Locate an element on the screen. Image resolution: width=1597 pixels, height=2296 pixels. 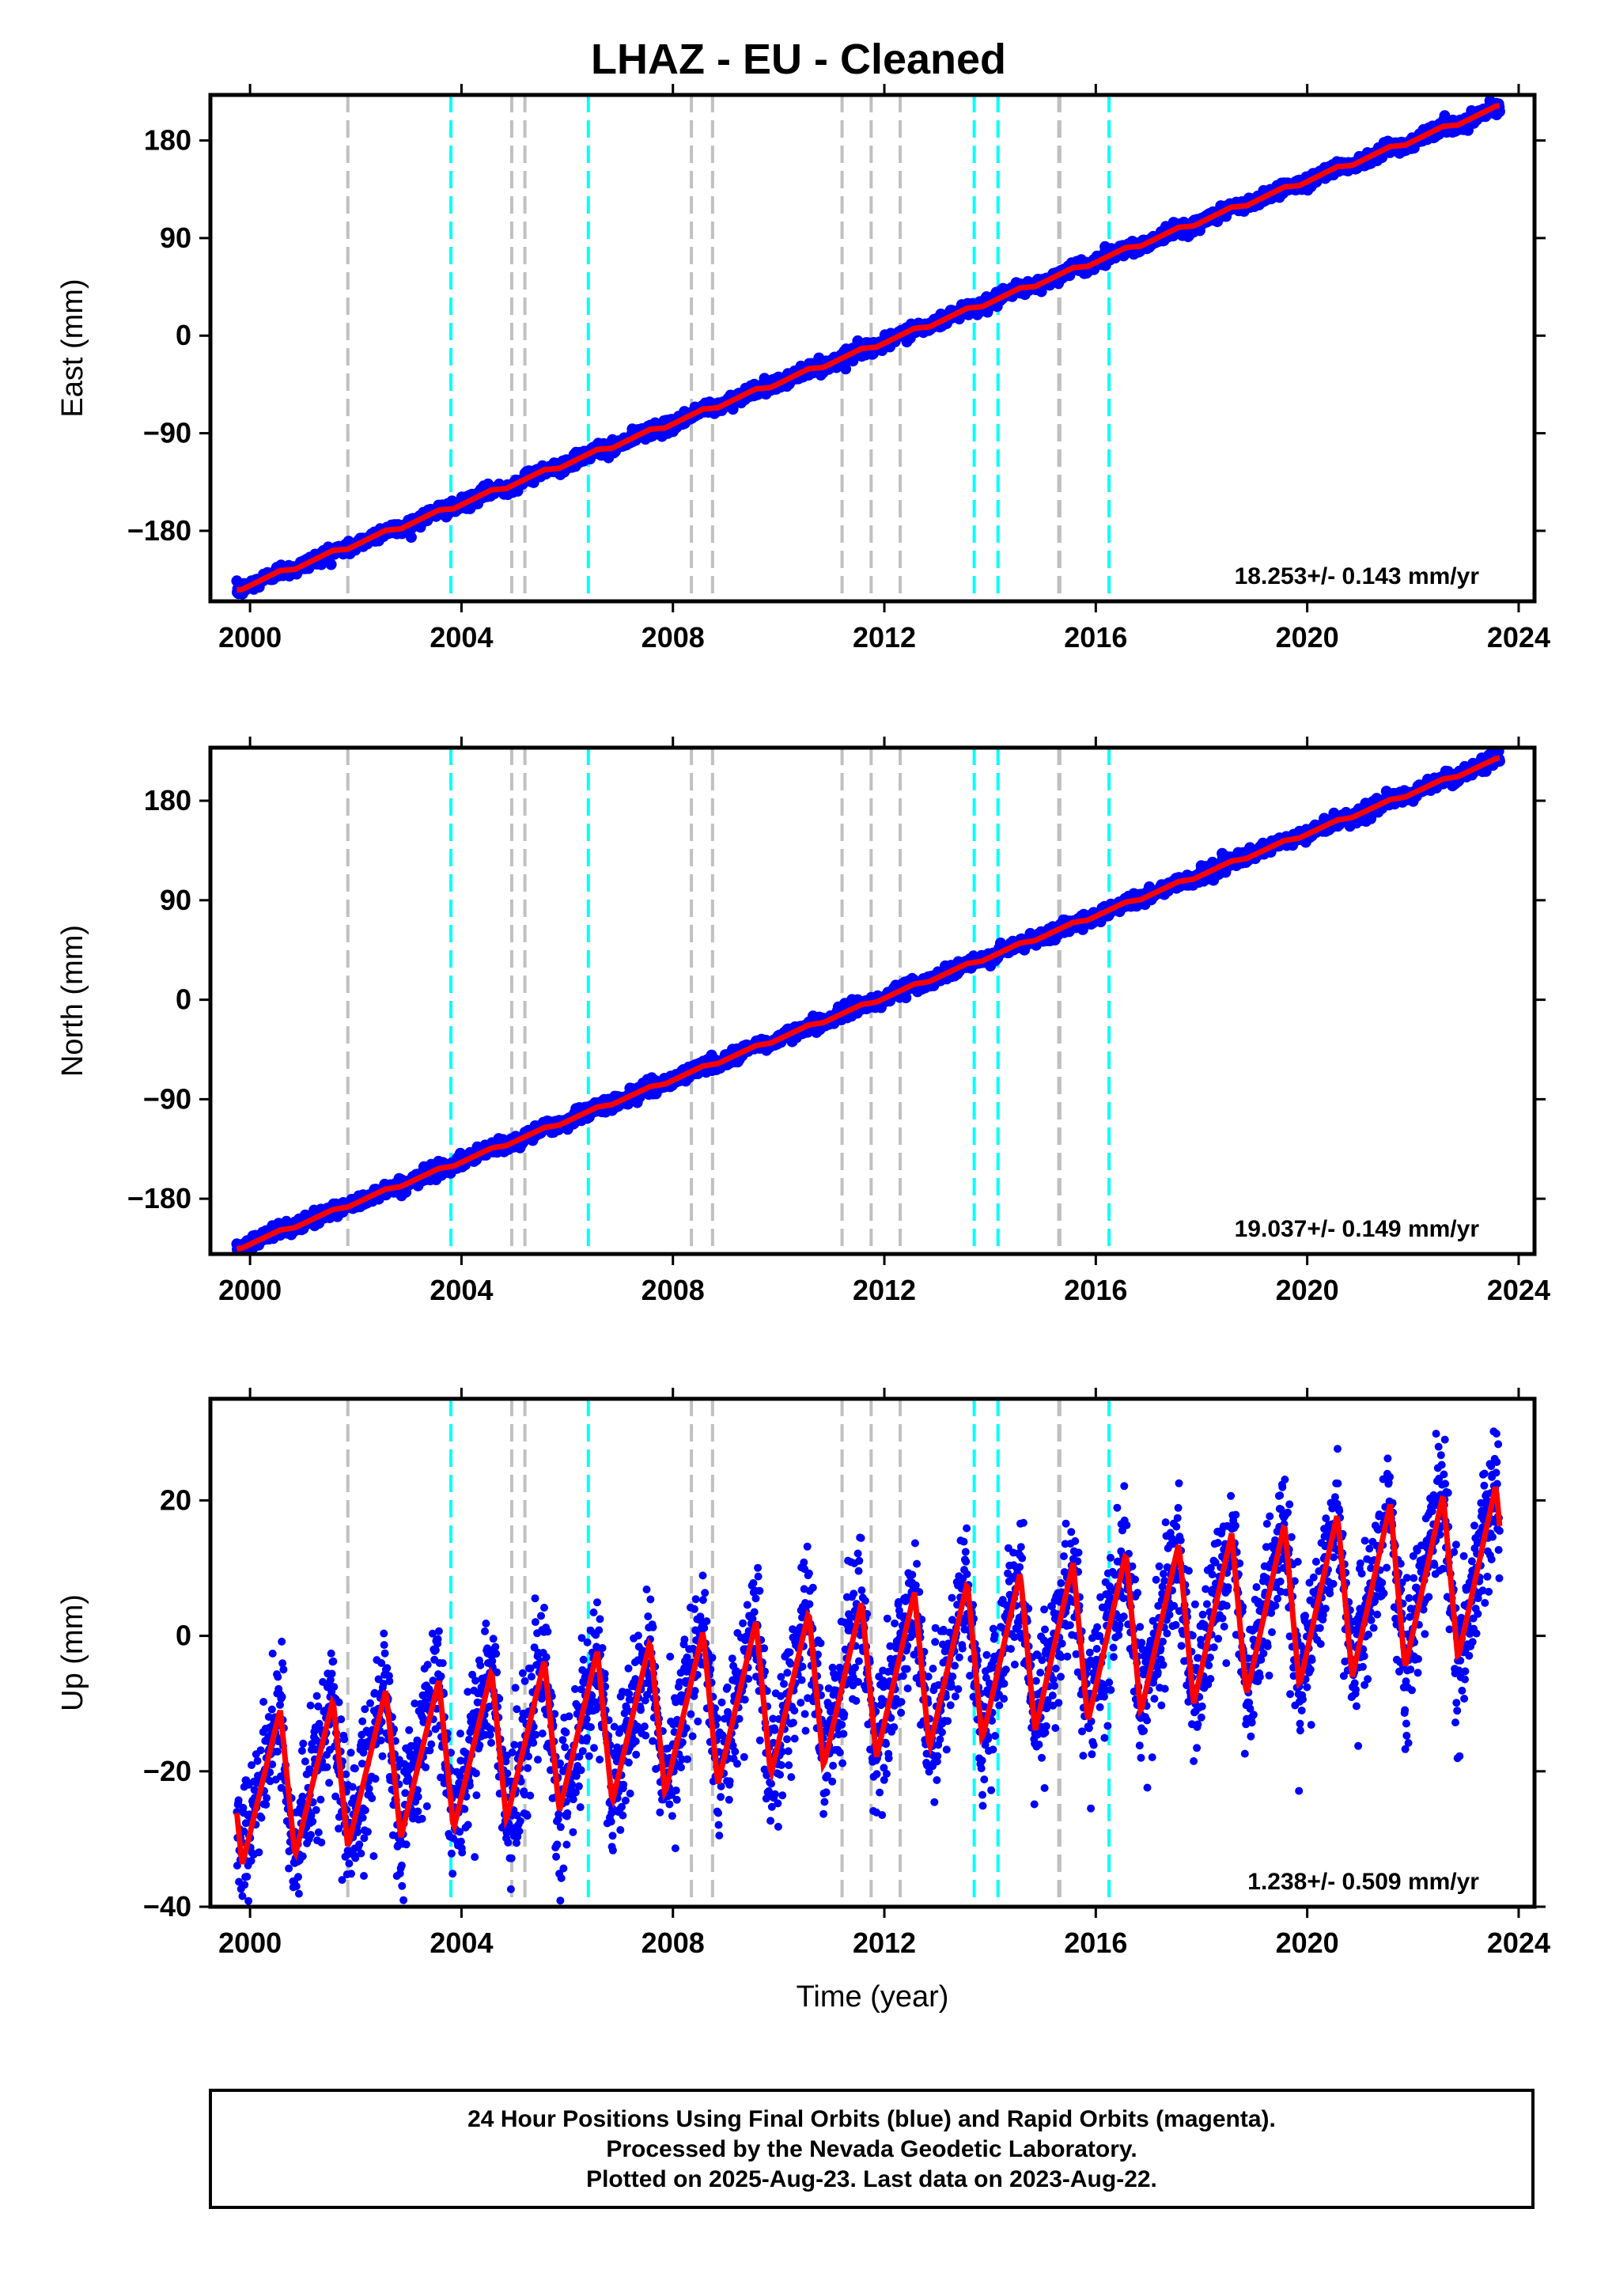
x-tick-label: 2024 is located at coordinates (1518, 637).